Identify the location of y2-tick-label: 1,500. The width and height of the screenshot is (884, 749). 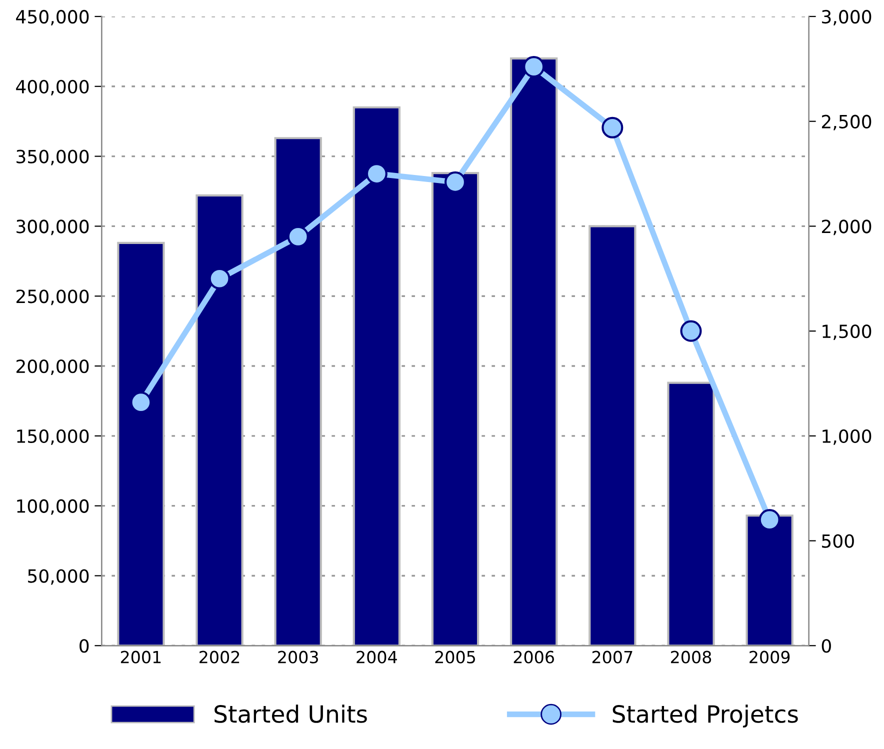
(847, 332).